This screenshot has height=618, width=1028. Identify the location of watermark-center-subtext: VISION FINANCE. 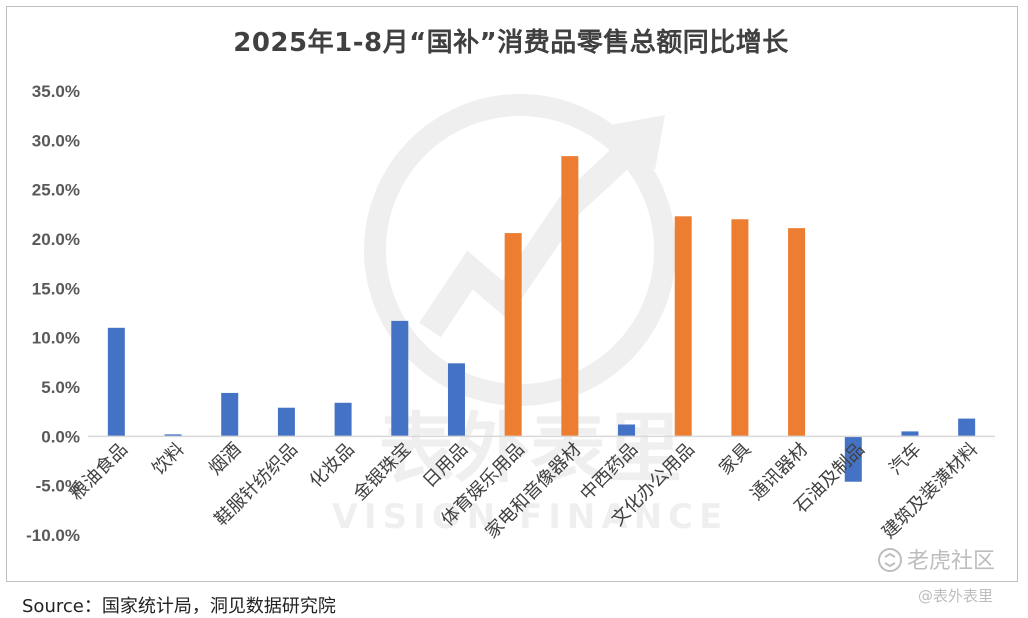
(530, 517).